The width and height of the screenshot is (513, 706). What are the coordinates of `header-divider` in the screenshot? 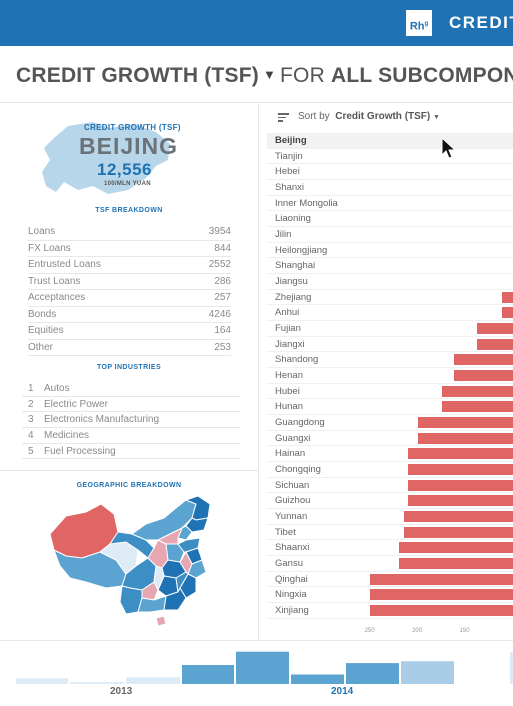 It's located at (256, 102).